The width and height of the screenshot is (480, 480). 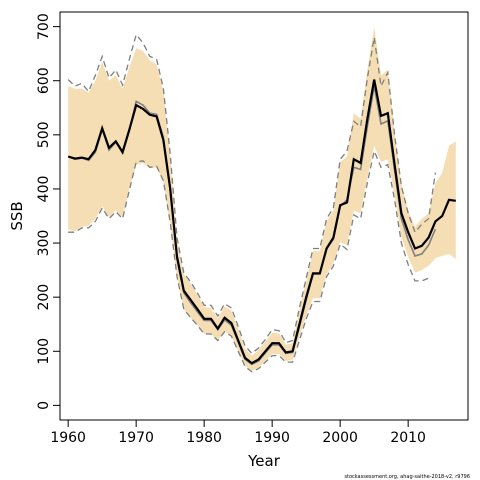 I want to click on y-tick-label: 0, so click(x=44, y=405).